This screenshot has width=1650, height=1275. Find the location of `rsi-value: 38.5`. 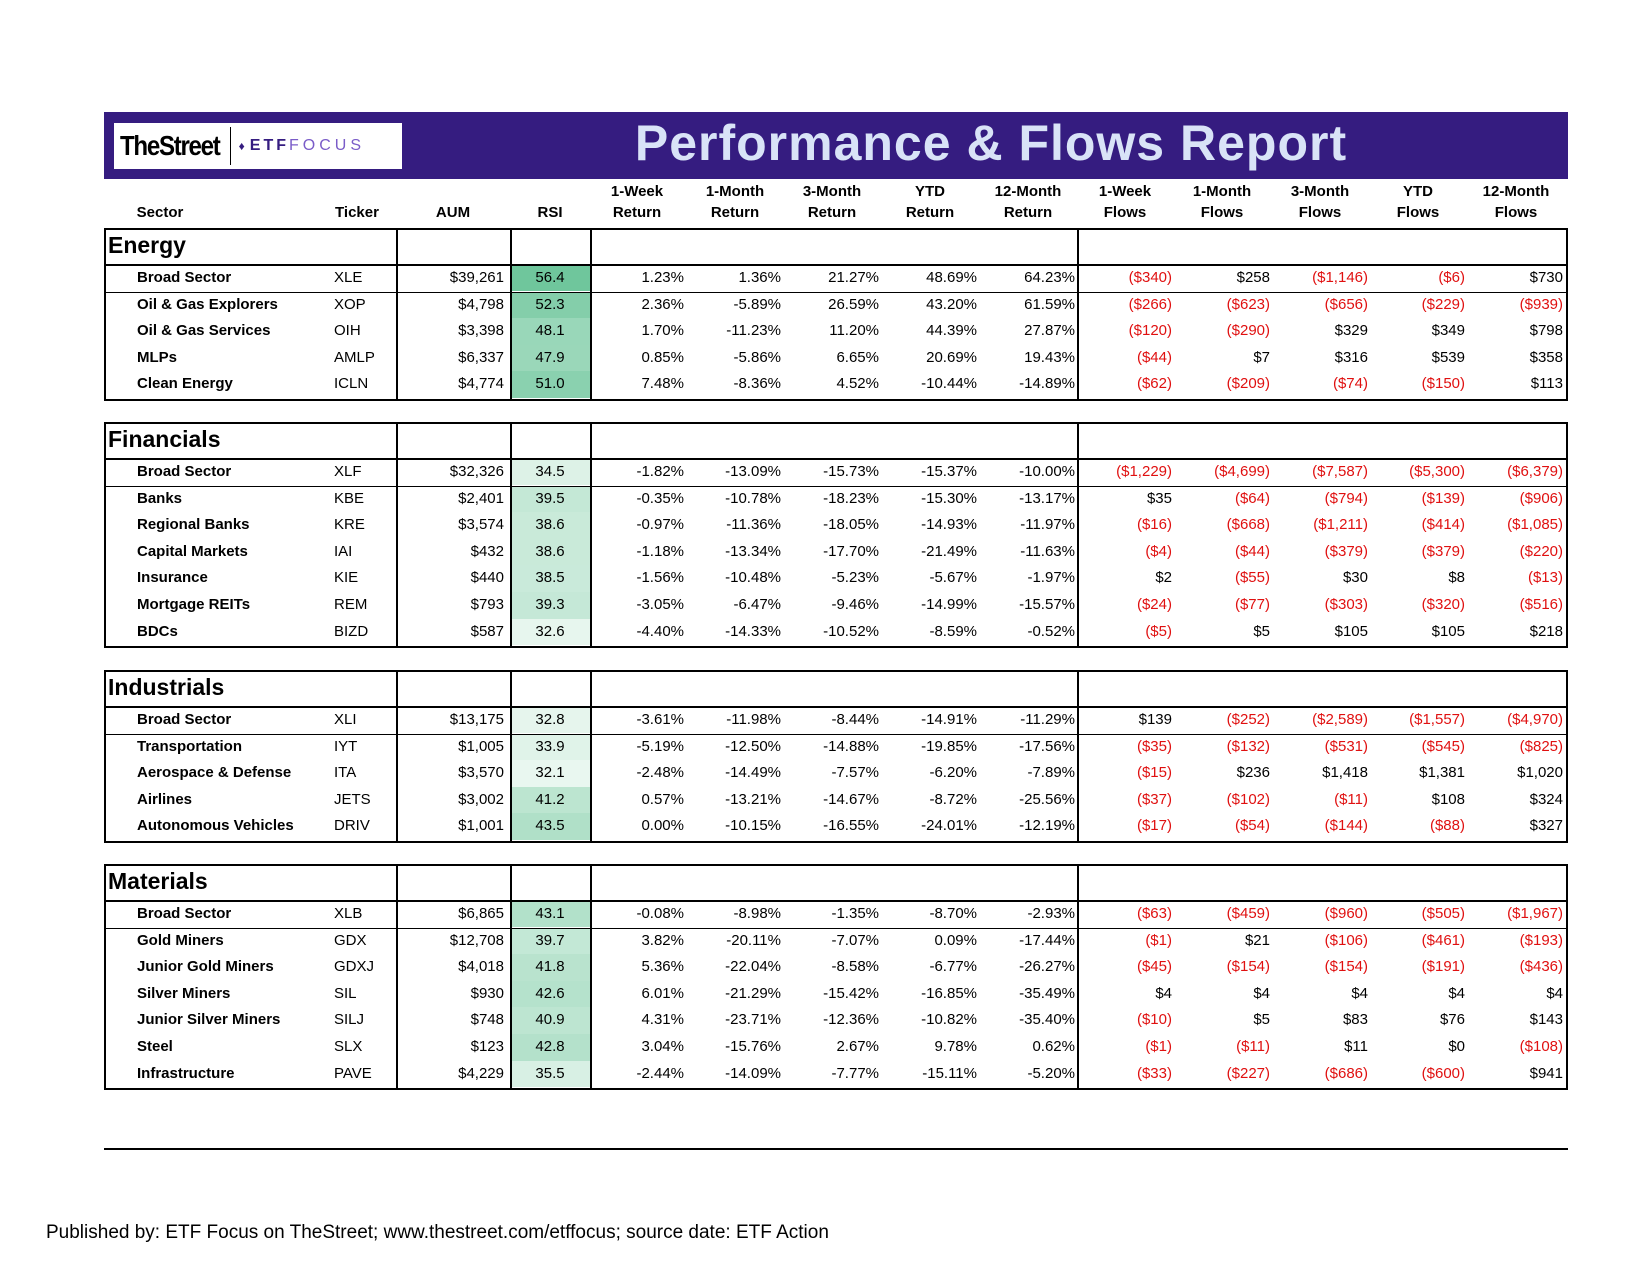

rsi-value: 38.5 is located at coordinates (550, 578).